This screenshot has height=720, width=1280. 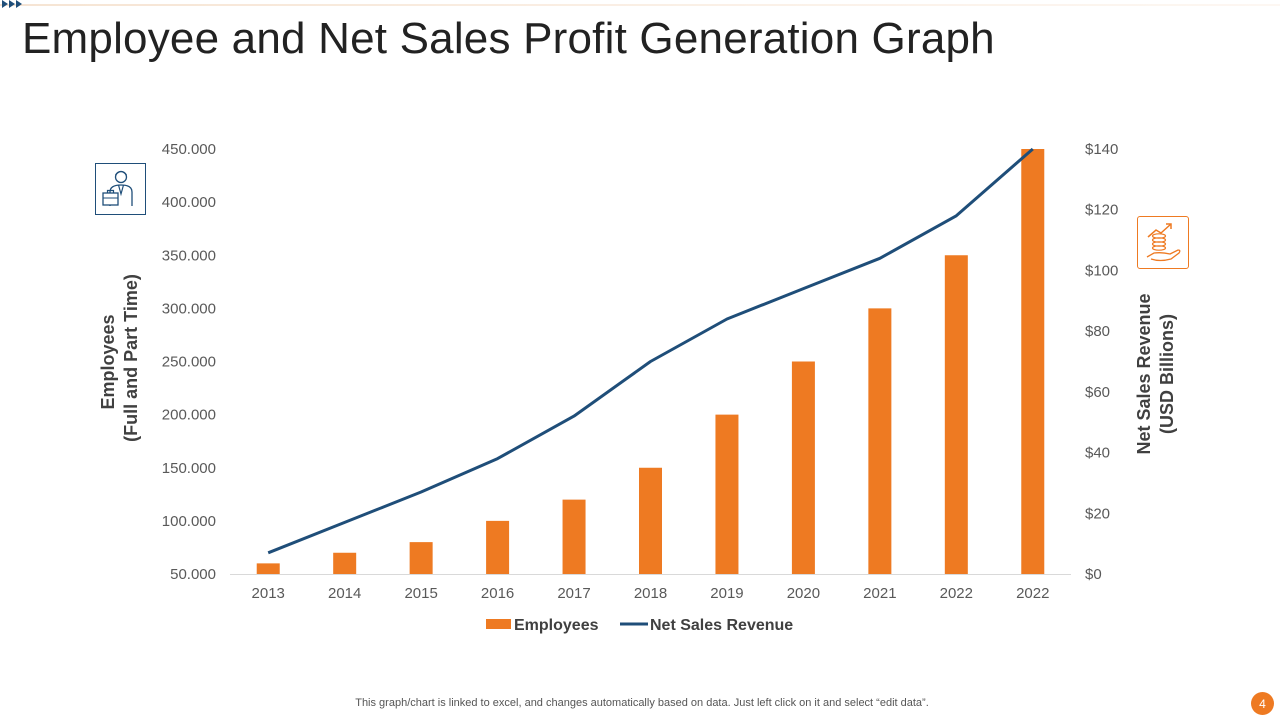 What do you see at coordinates (120, 189) in the screenshot?
I see `employee-briefcase-icon` at bounding box center [120, 189].